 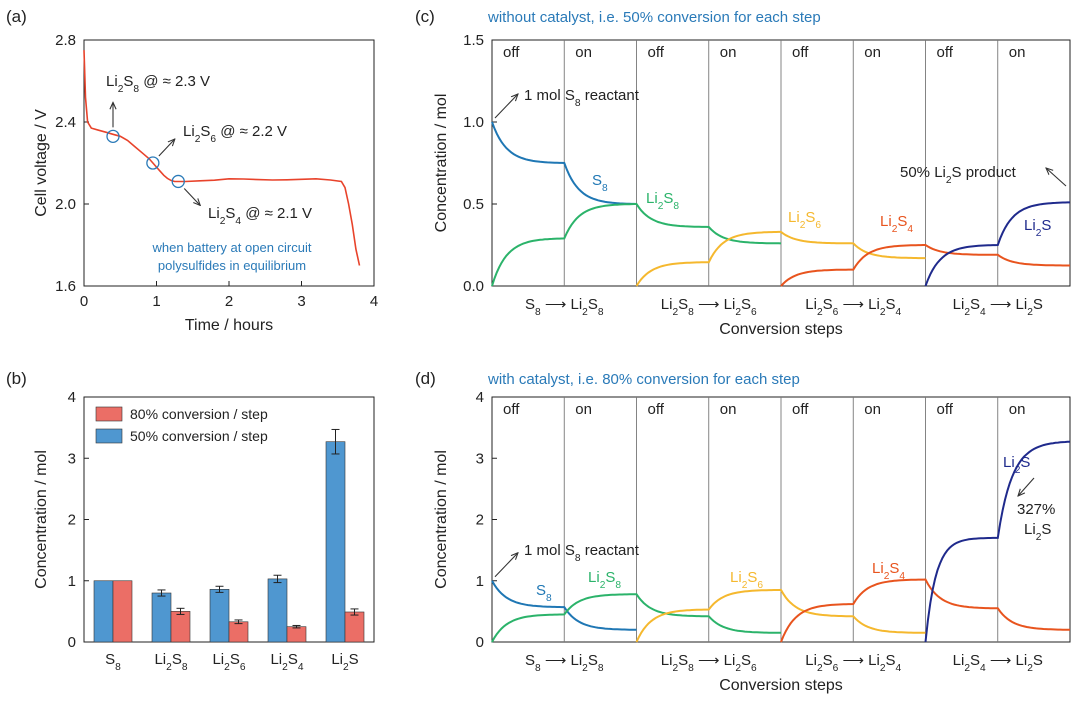 What do you see at coordinates (65, 286) in the screenshot?
I see `y-tick-label: 1.6` at bounding box center [65, 286].